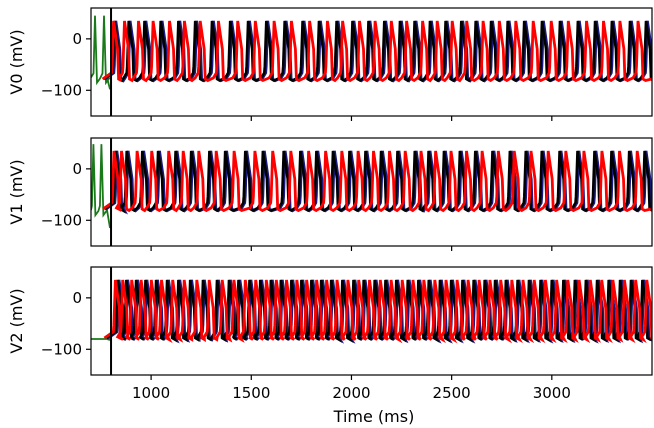 The image size is (654, 428). I want to click on x-tick-label: 1000, so click(151, 393).